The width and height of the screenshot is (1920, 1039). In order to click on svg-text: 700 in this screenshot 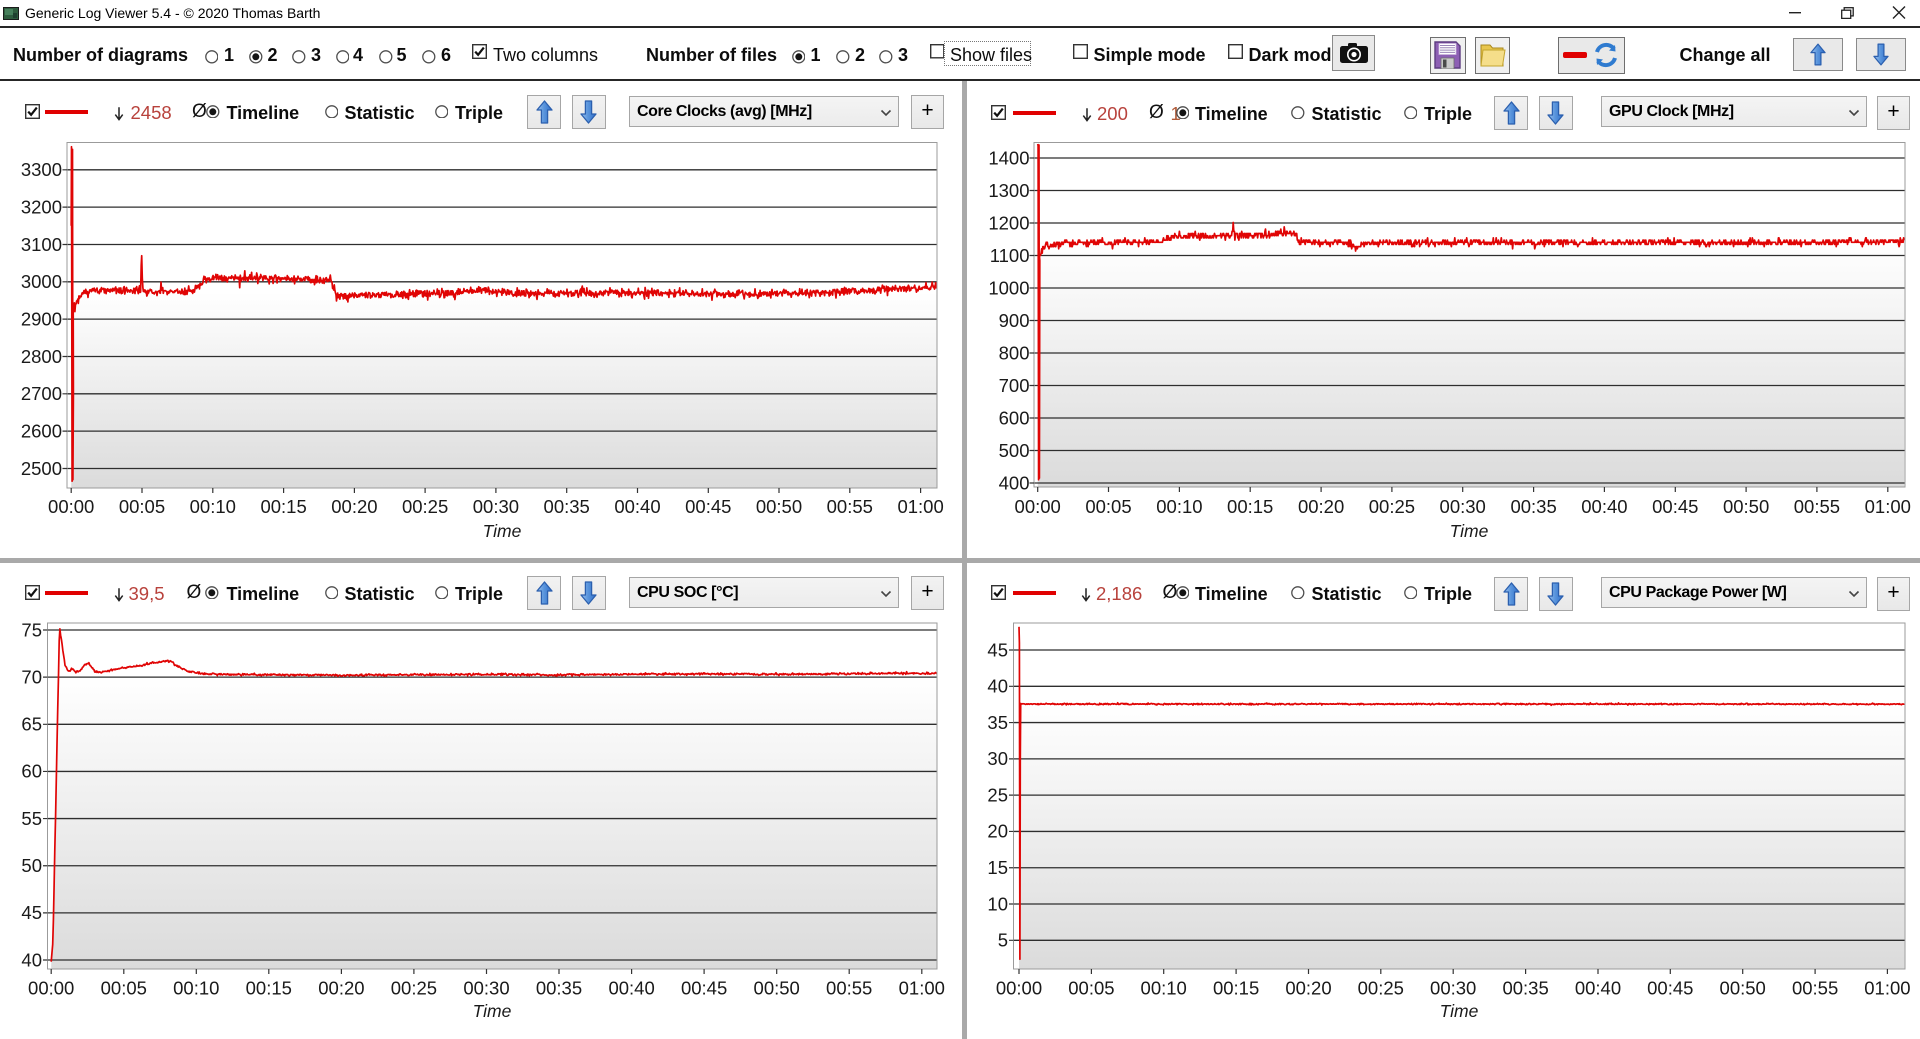, I will do `click(1014, 385)`.